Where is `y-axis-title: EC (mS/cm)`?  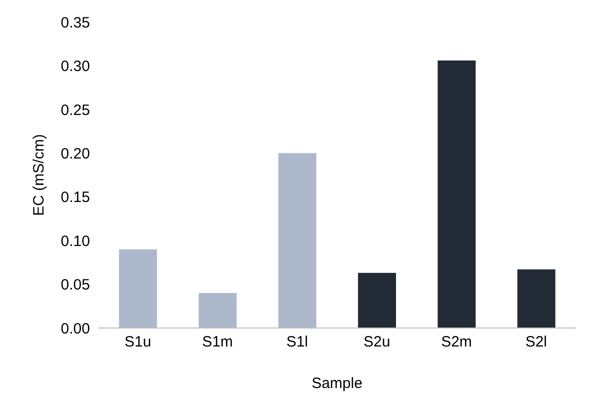
y-axis-title: EC (mS/cm) is located at coordinates (39, 175).